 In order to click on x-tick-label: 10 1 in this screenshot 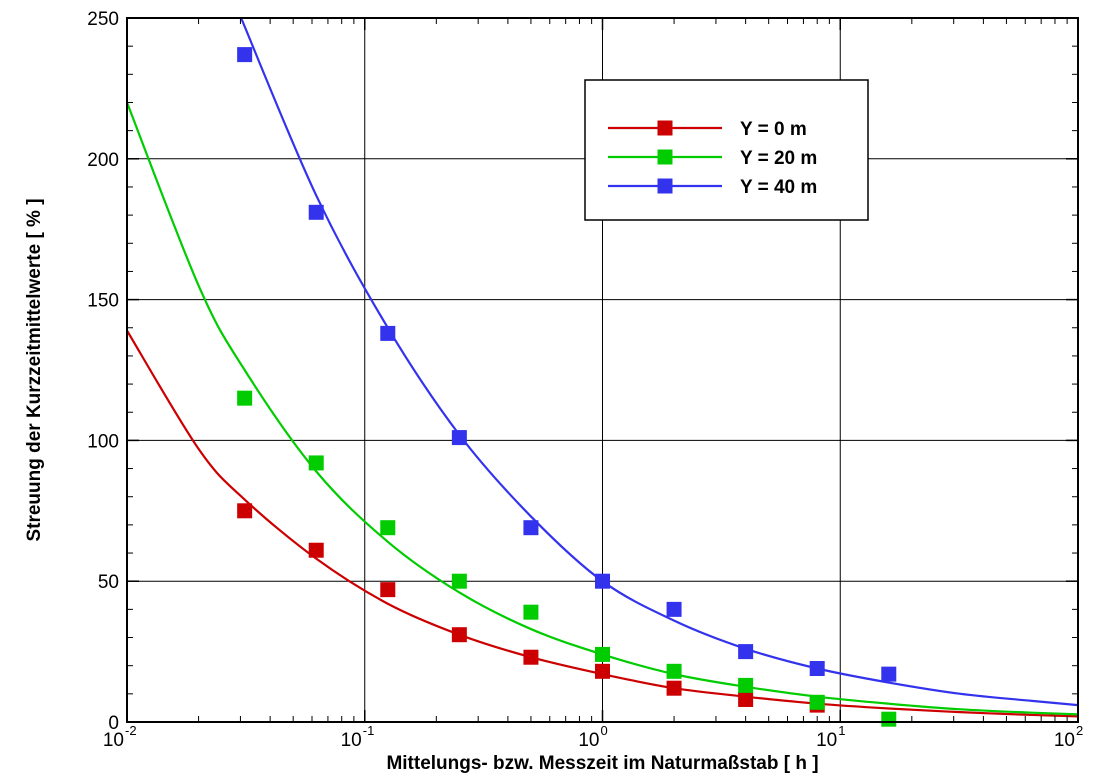, I will do `click(830, 737)`.